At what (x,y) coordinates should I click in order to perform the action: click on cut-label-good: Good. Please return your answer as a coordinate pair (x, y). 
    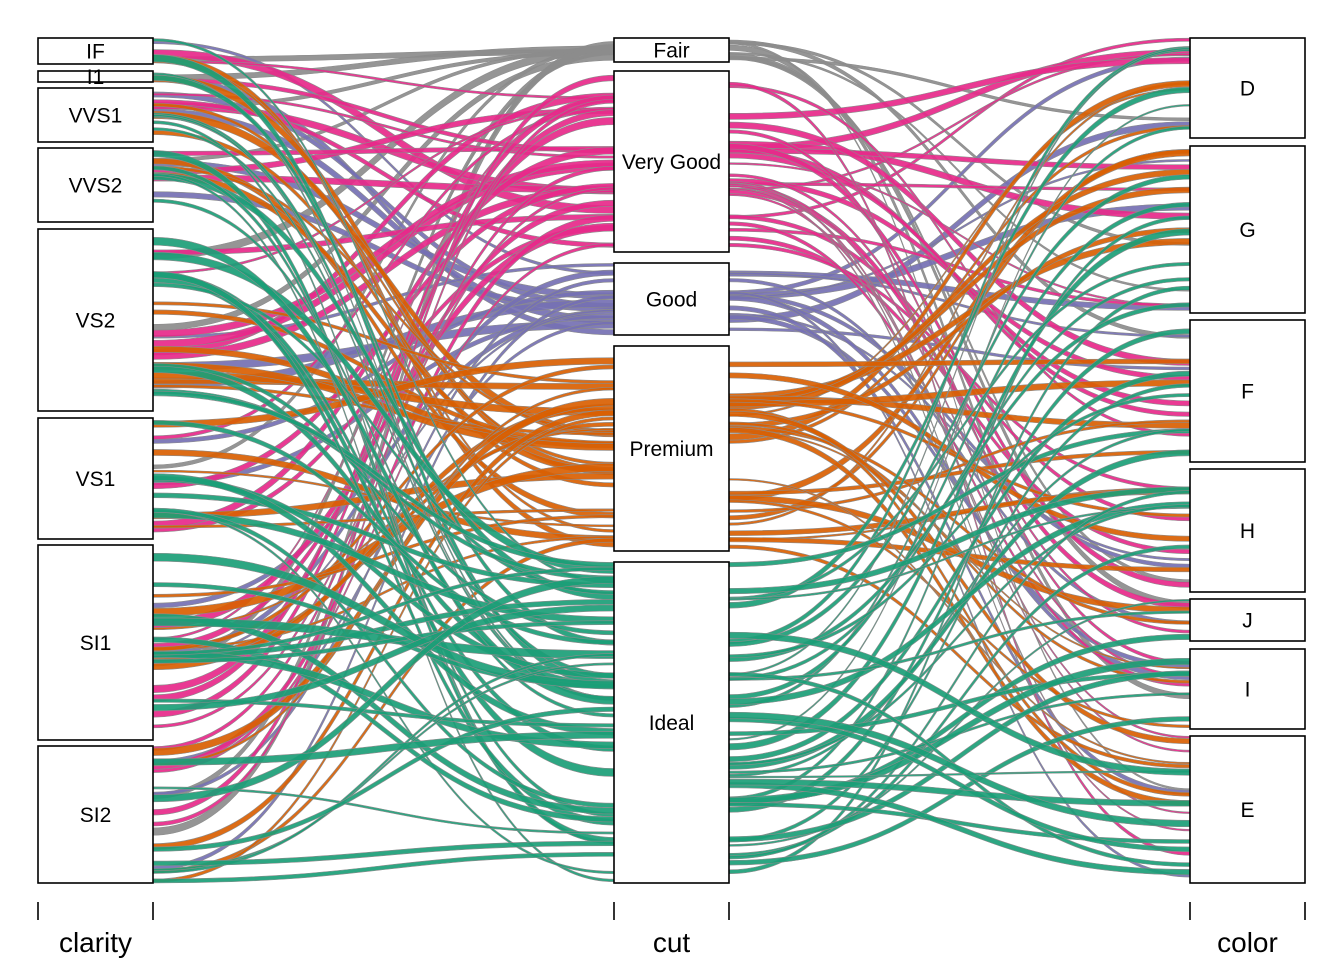
    Looking at the image, I should click on (671, 300).